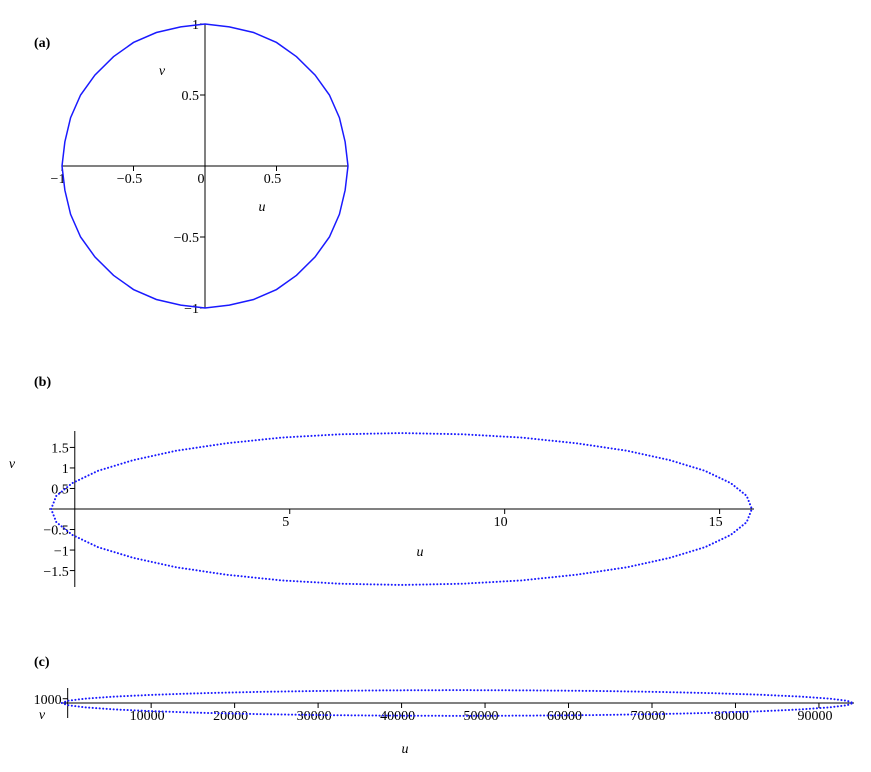  Describe the element at coordinates (42, 662) in the screenshot. I see `panel-label: (c)` at that location.